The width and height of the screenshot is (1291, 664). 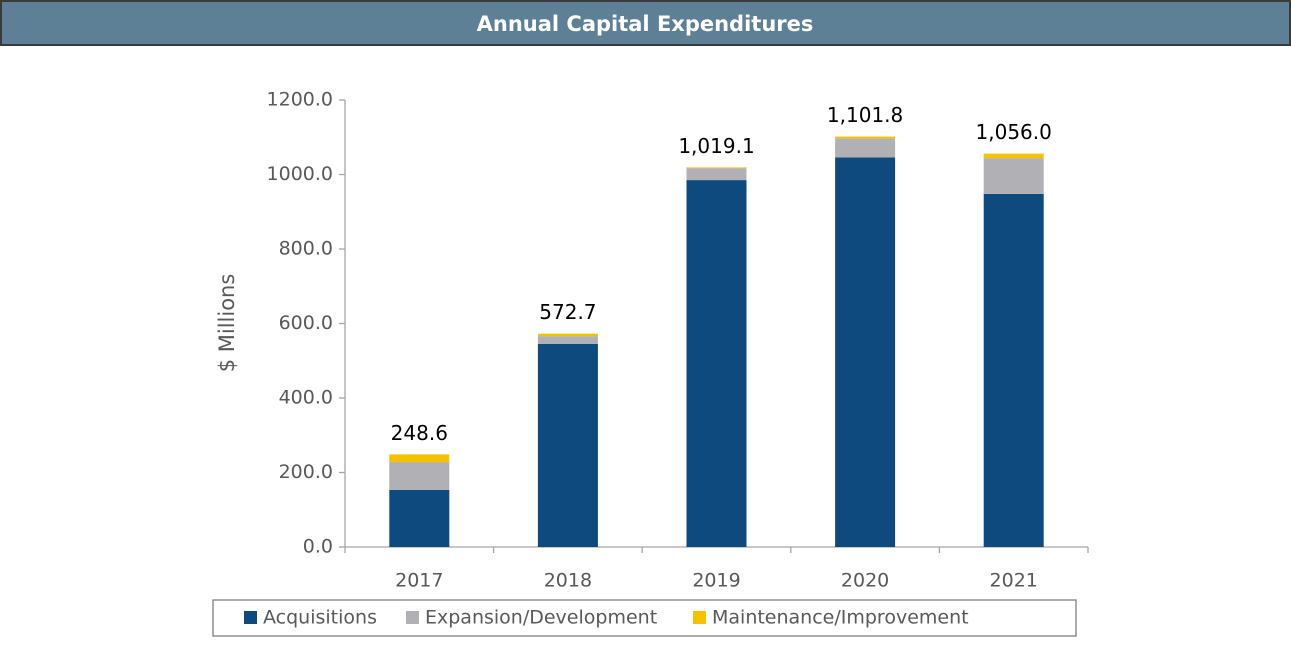 What do you see at coordinates (567, 312) in the screenshot?
I see `total-label: 572.7` at bounding box center [567, 312].